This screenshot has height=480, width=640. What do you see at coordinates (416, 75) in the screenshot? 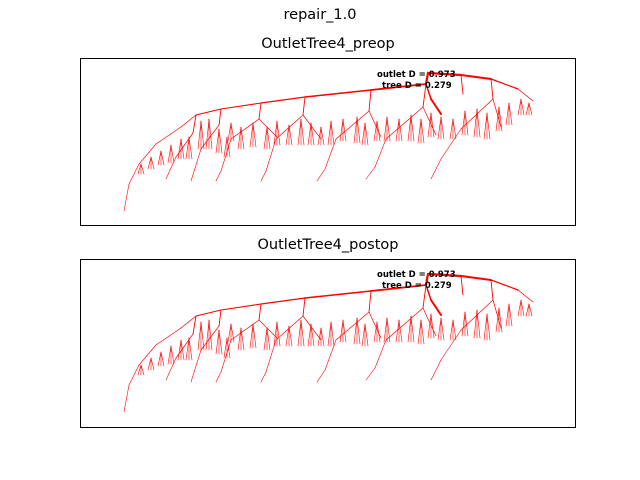
I see `annotation-outlet-diameter: outlet D = 0.973` at bounding box center [416, 75].